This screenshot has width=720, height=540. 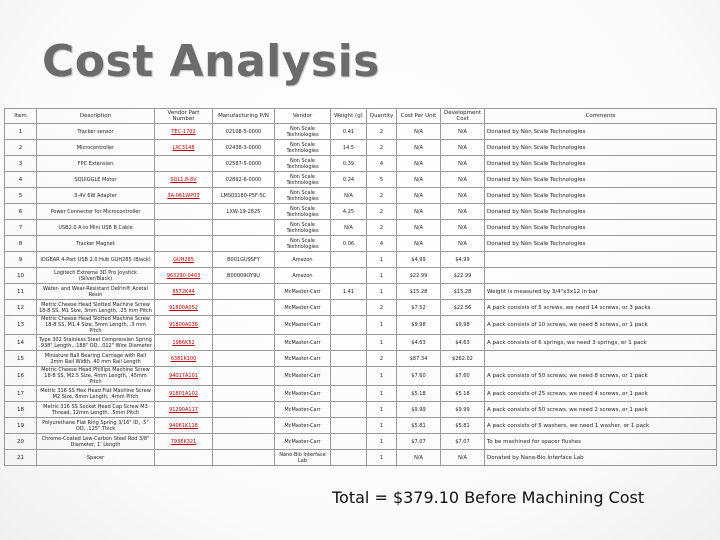 I want to click on vendor-part-number-cell: 6381K100, so click(x=183, y=358).